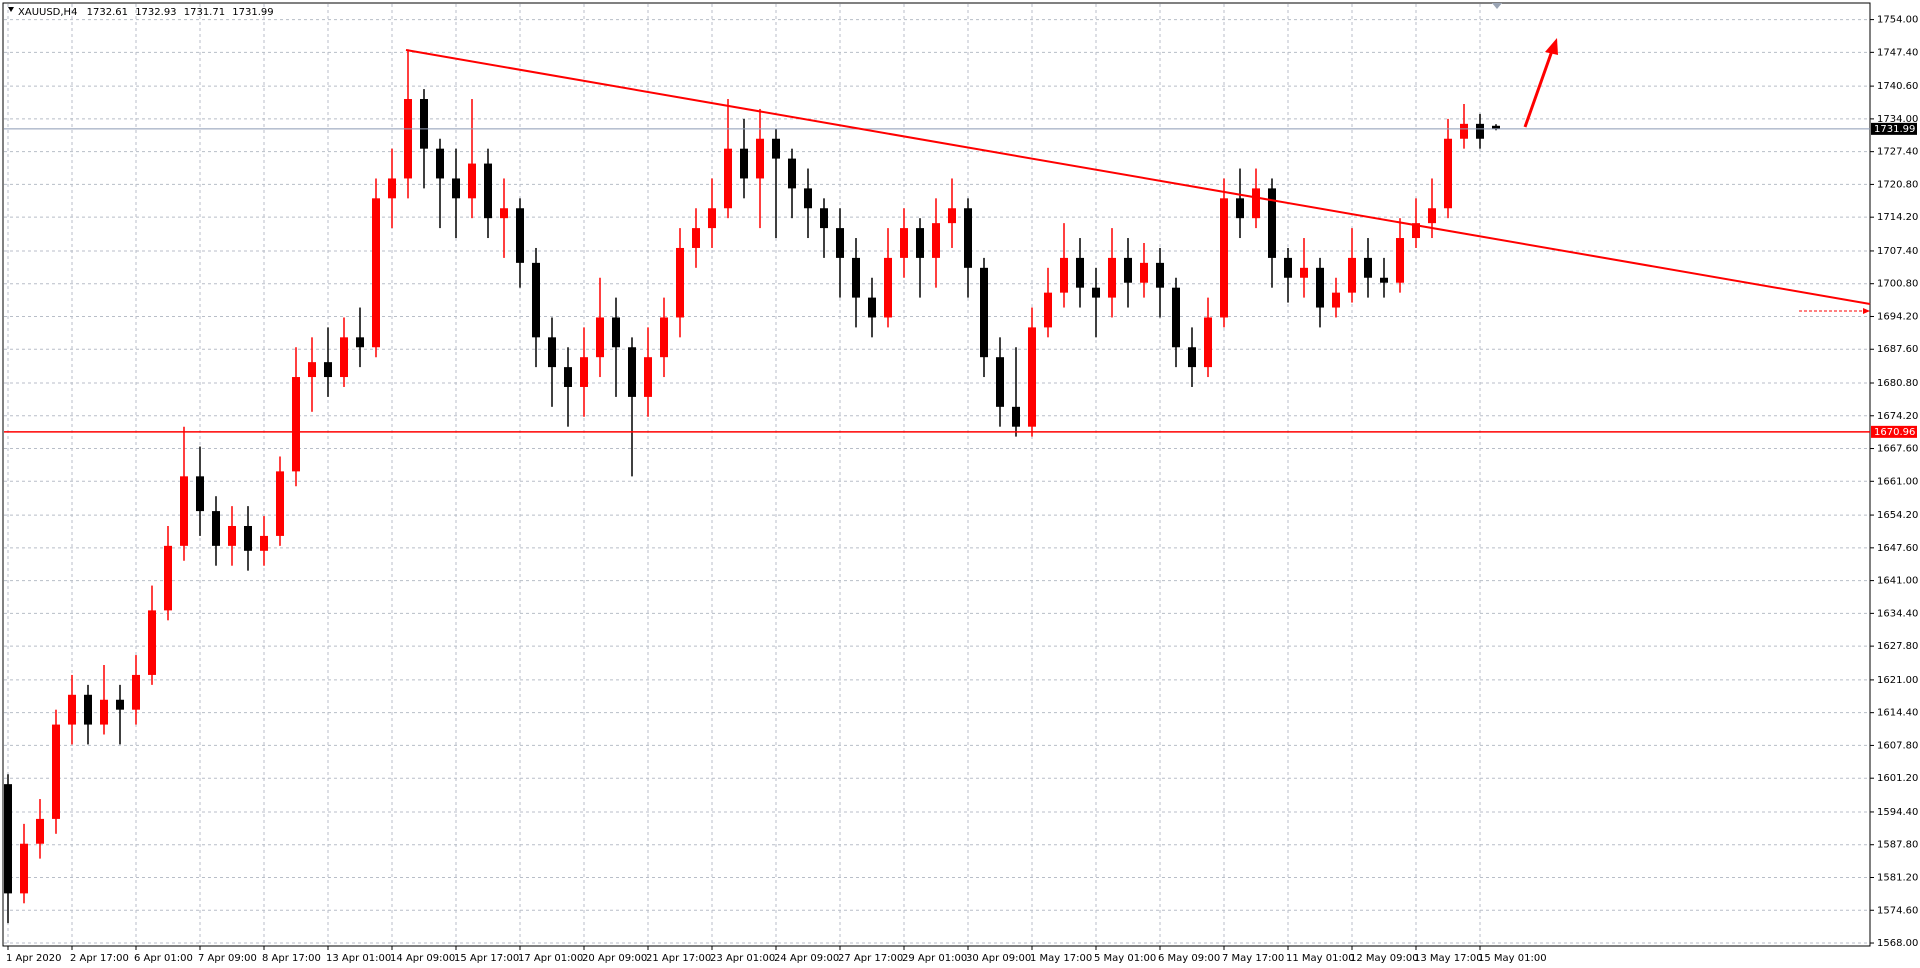  I want to click on header-open: 1732.61, so click(107, 12).